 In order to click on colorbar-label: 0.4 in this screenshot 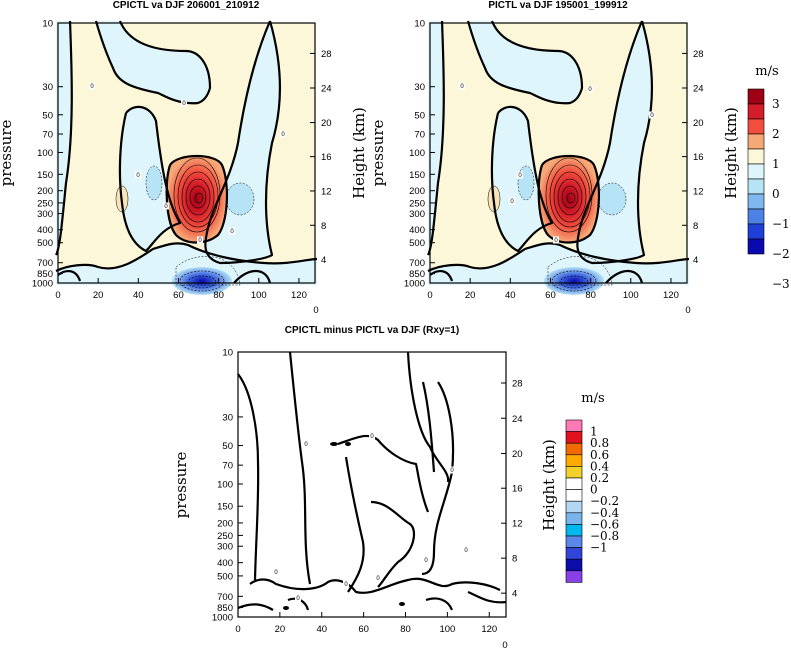, I will do `click(599, 466)`.